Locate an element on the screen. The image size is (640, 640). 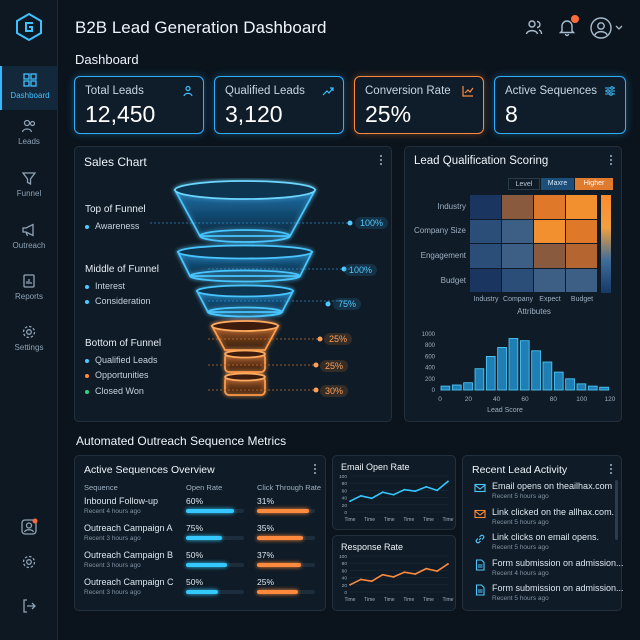
sidebar-item-funnel: Funnel is located at coordinates (29, 192).